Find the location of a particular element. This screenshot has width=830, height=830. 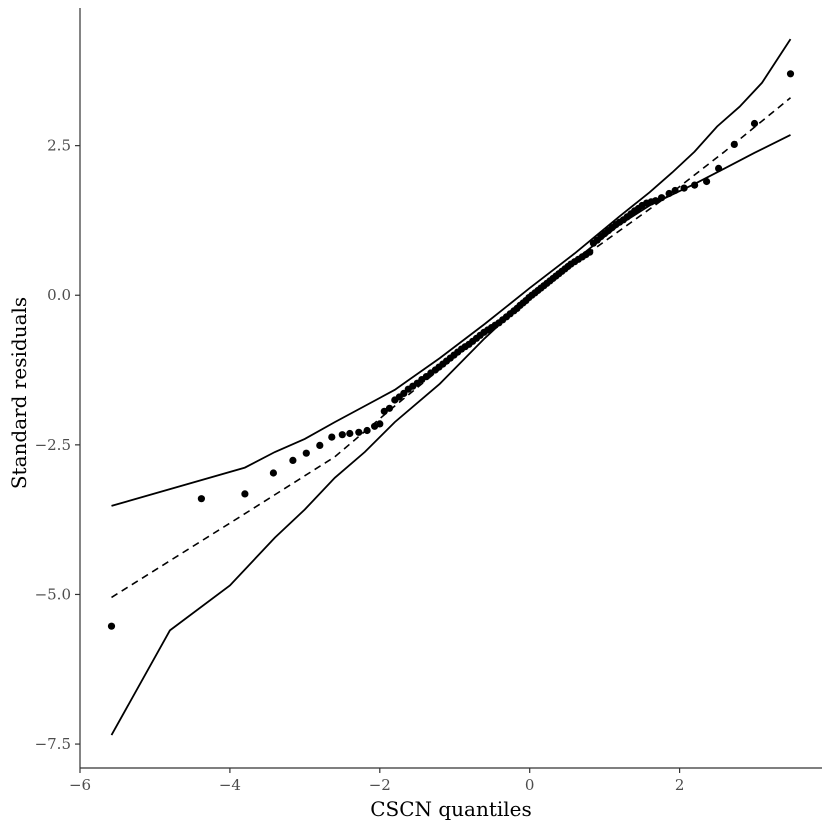

y-axis-title: Standard residuals is located at coordinates (19, 393).